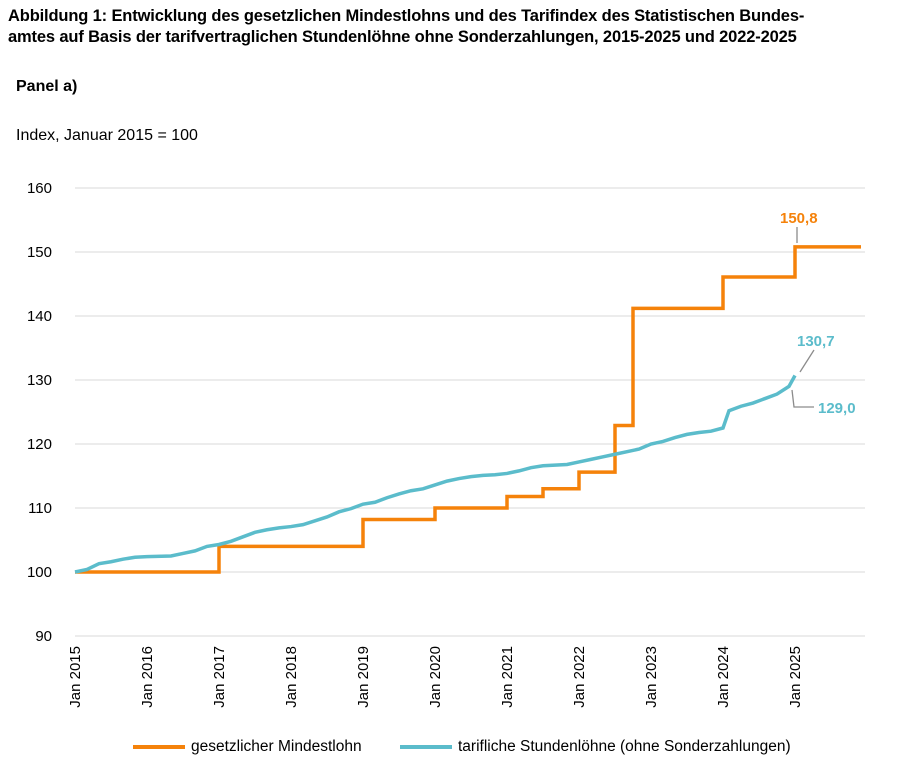  I want to click on x-tick-label-jan-2016: Jan 2016, so click(147, 677).